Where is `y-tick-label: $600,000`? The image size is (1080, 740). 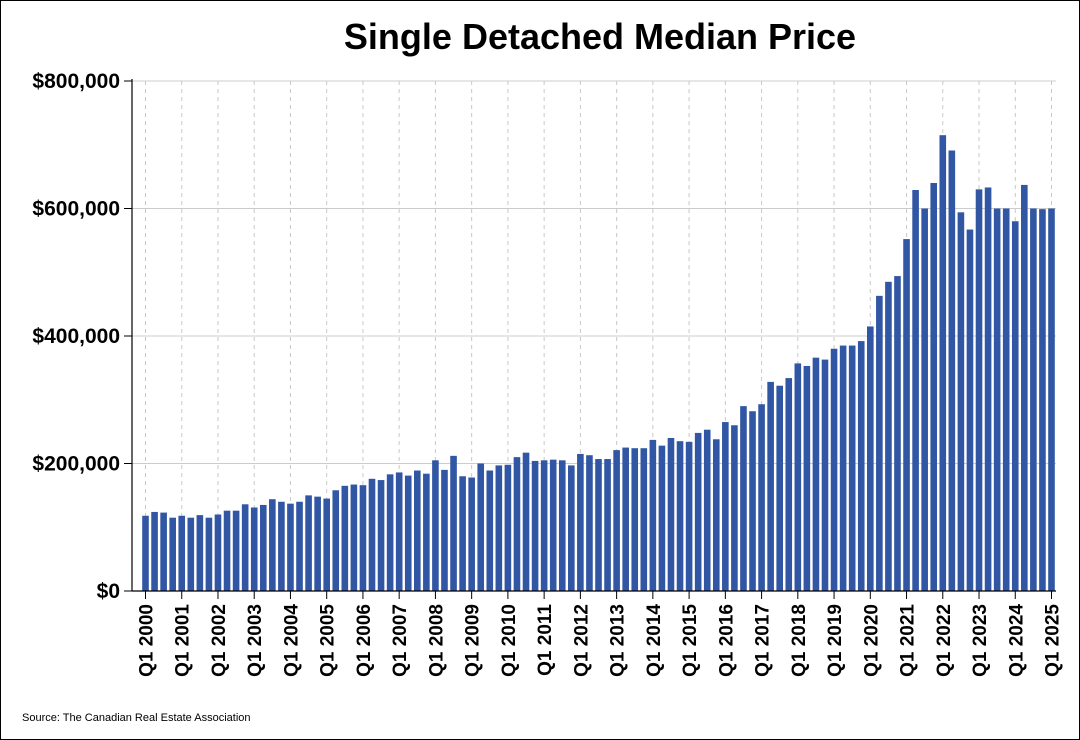 y-tick-label: $600,000 is located at coordinates (76, 209).